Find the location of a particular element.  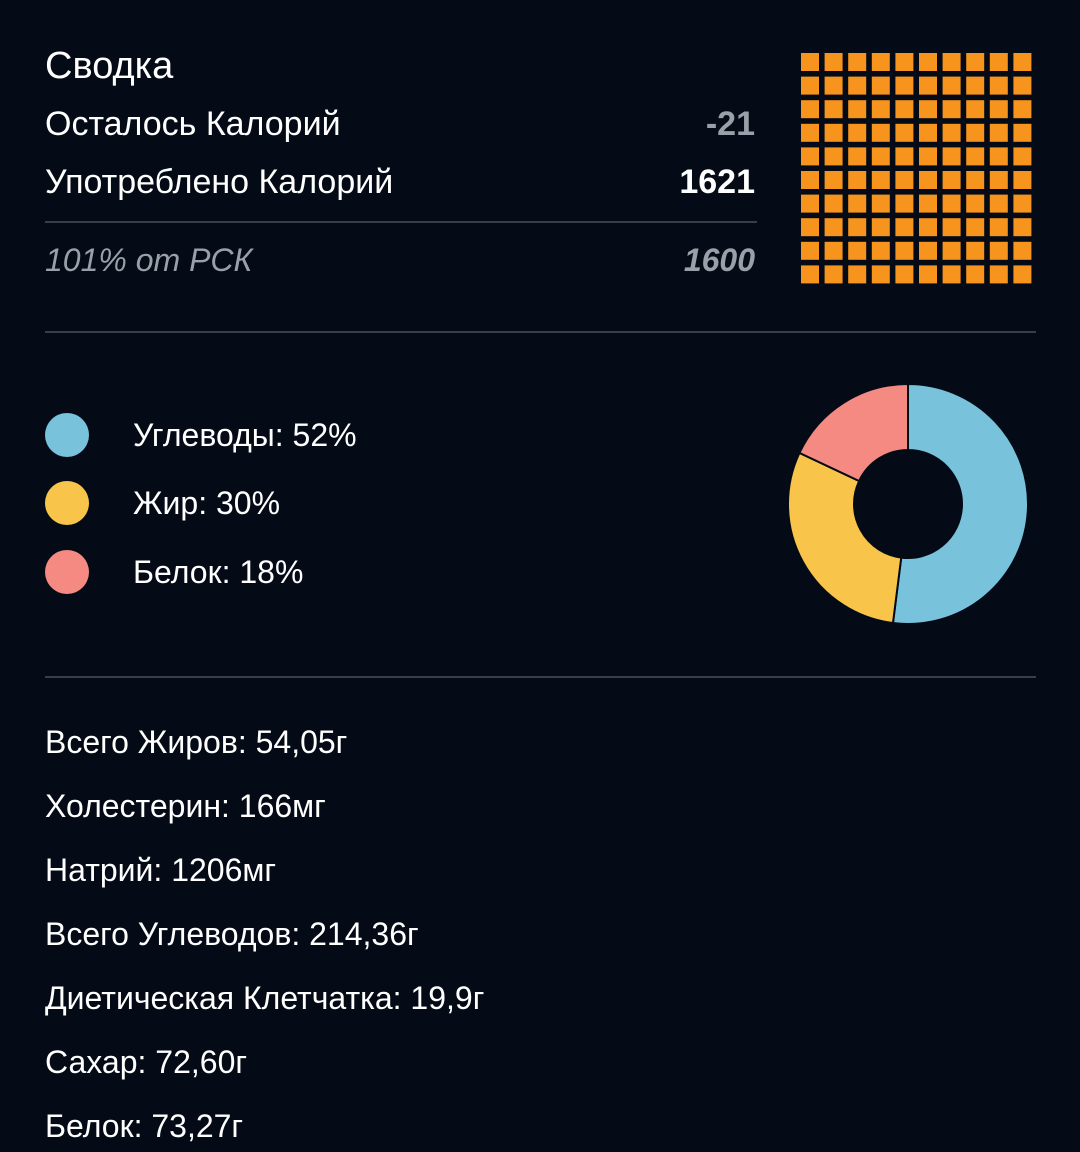

donut-slice-carbs is located at coordinates (960, 503).